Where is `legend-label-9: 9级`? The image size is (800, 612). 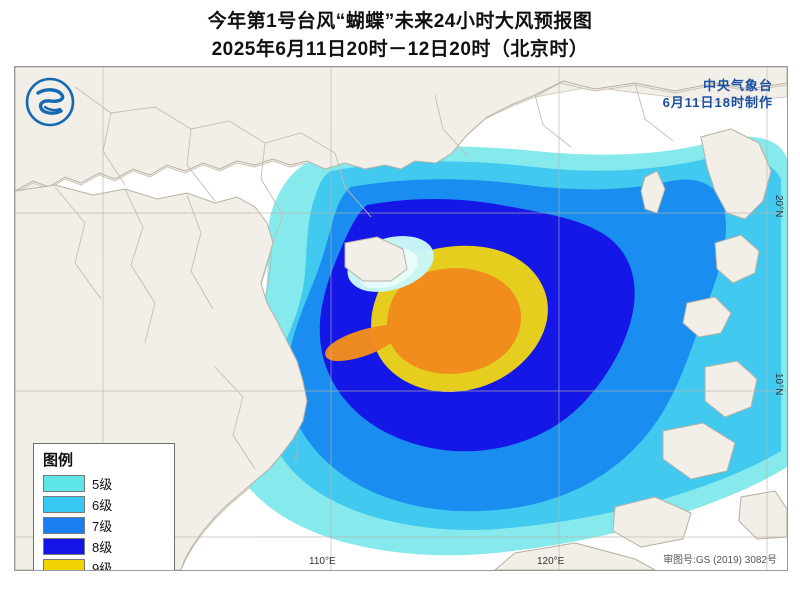
legend-label-9: 9级 is located at coordinates (102, 566).